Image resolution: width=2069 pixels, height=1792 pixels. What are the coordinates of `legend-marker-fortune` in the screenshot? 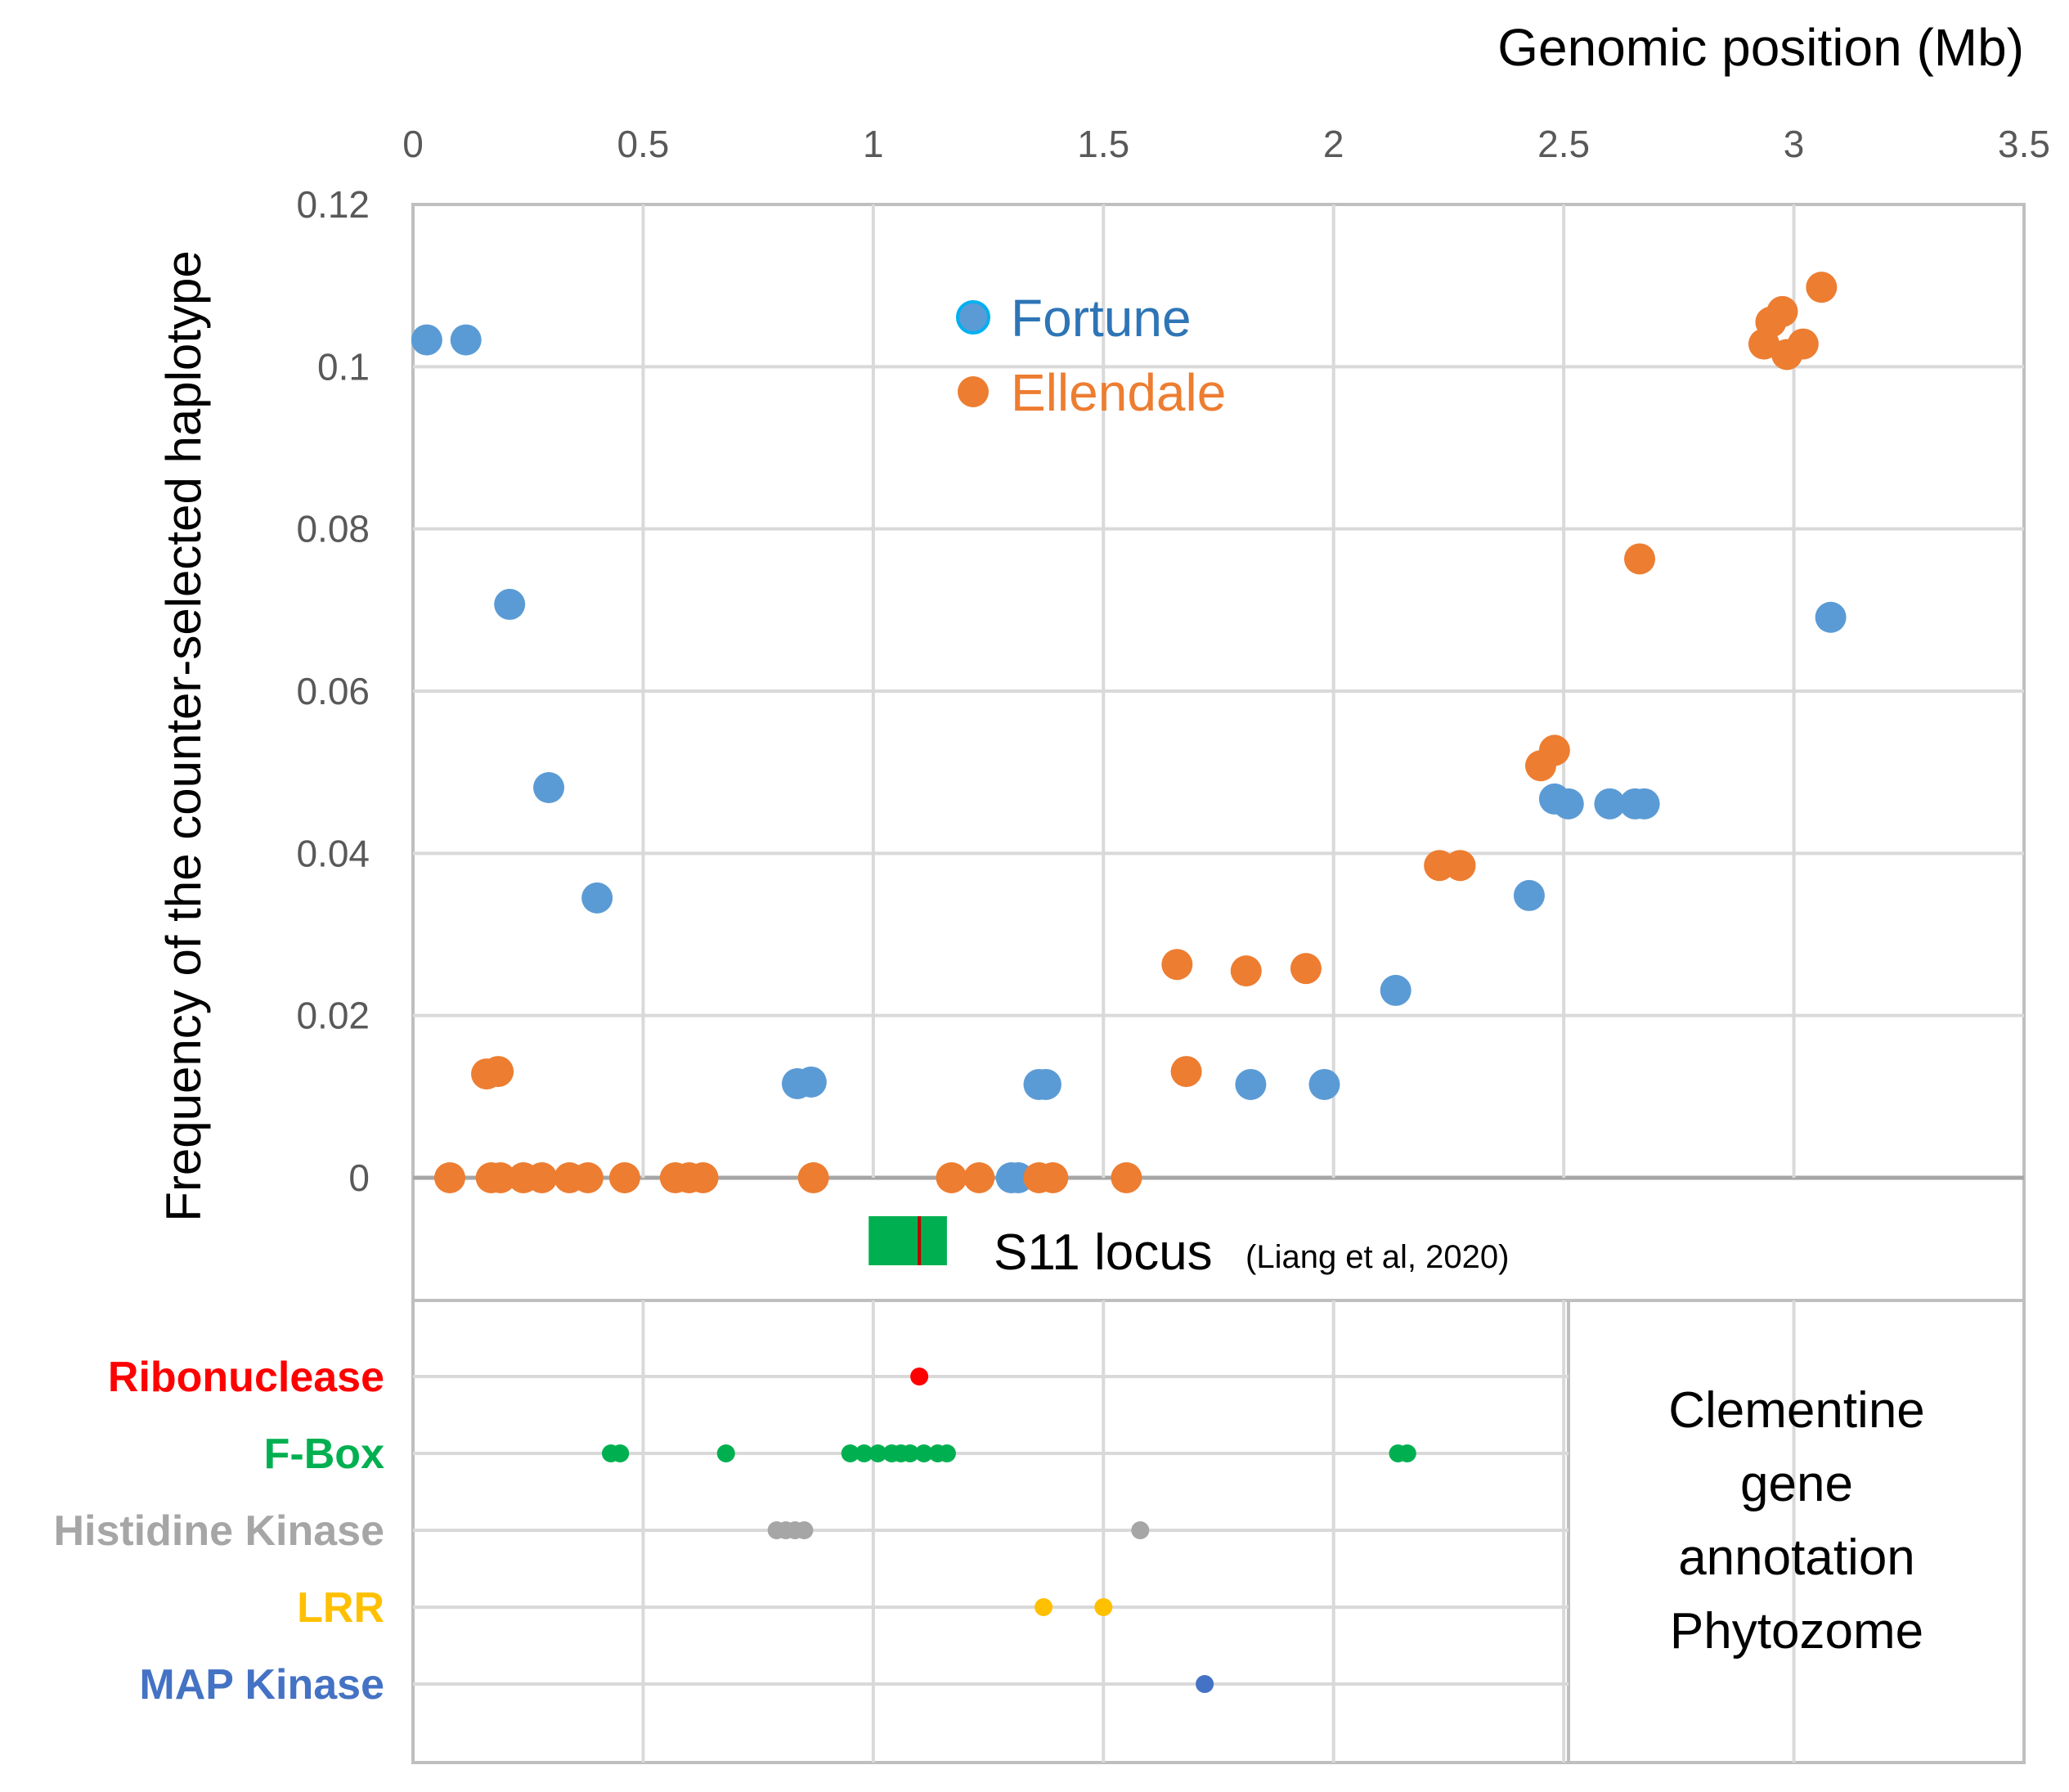 It's located at (973, 317).